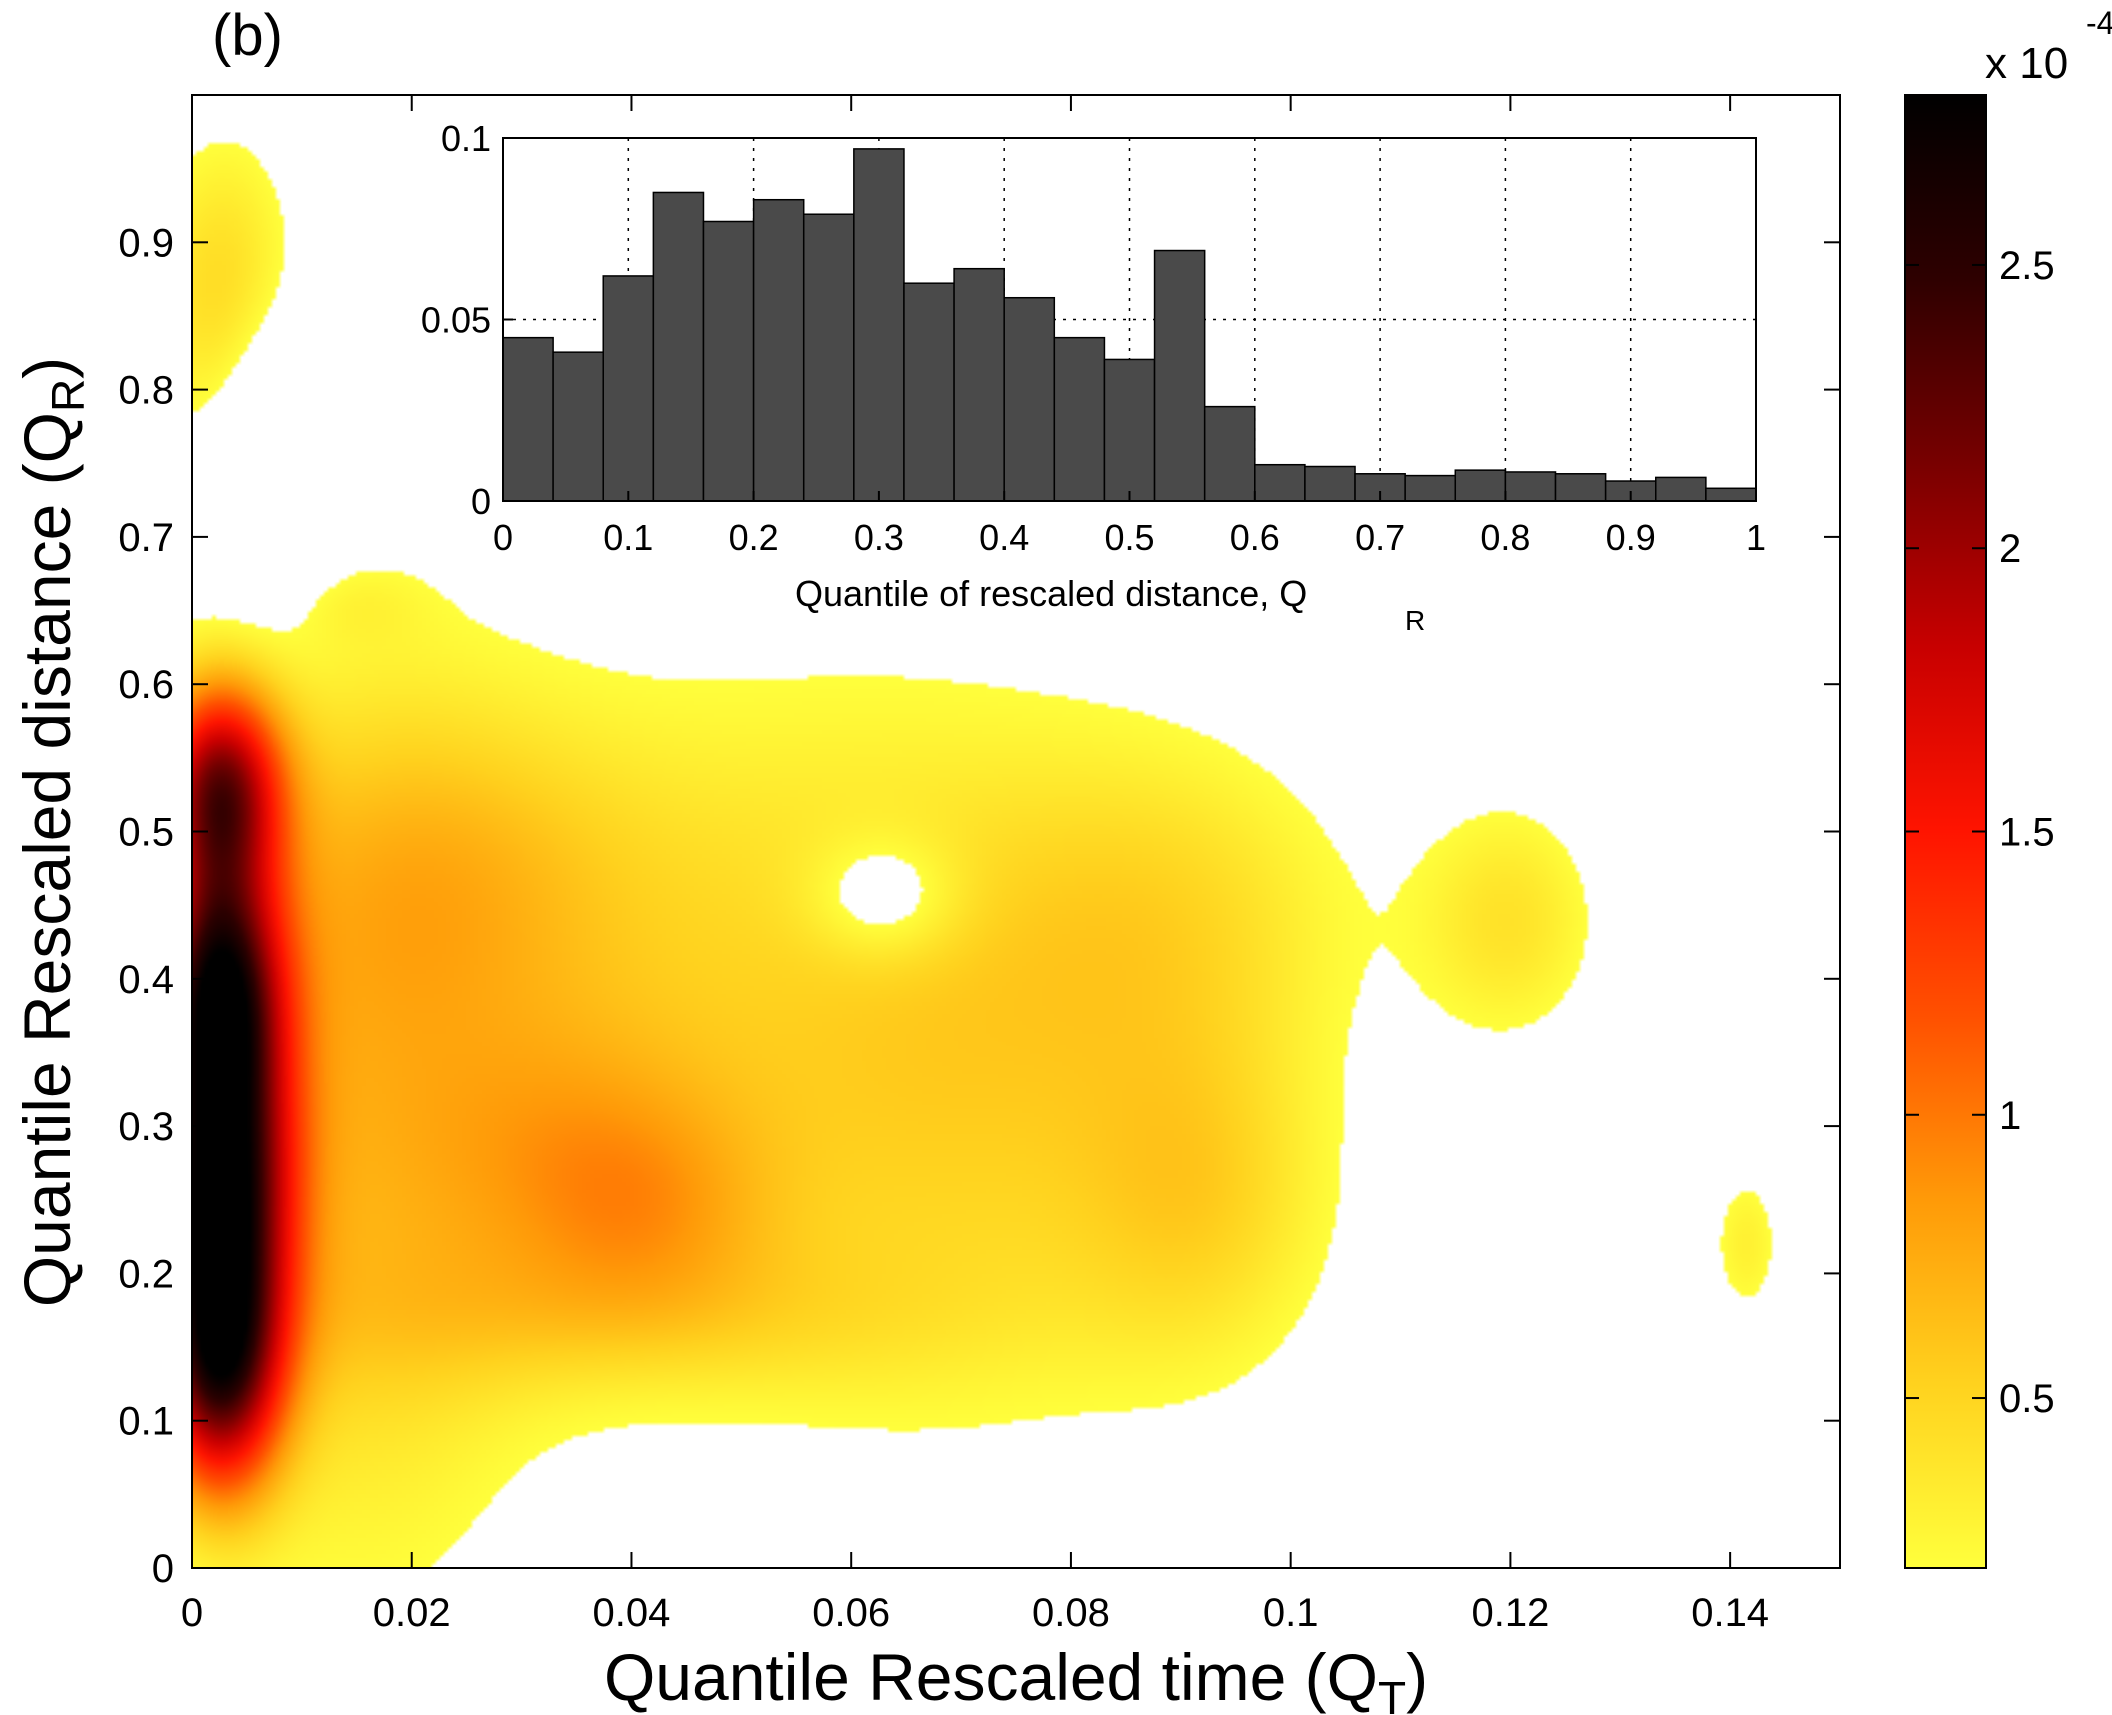 This screenshot has height=1715, width=2112. I want to click on x-tick-label: 0.04, so click(632, 1613).